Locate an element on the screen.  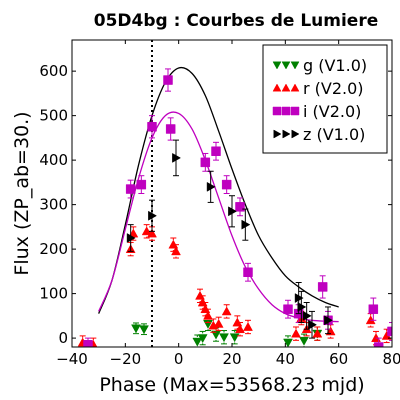
x-tick-label: −20 is located at coordinates (126, 359).